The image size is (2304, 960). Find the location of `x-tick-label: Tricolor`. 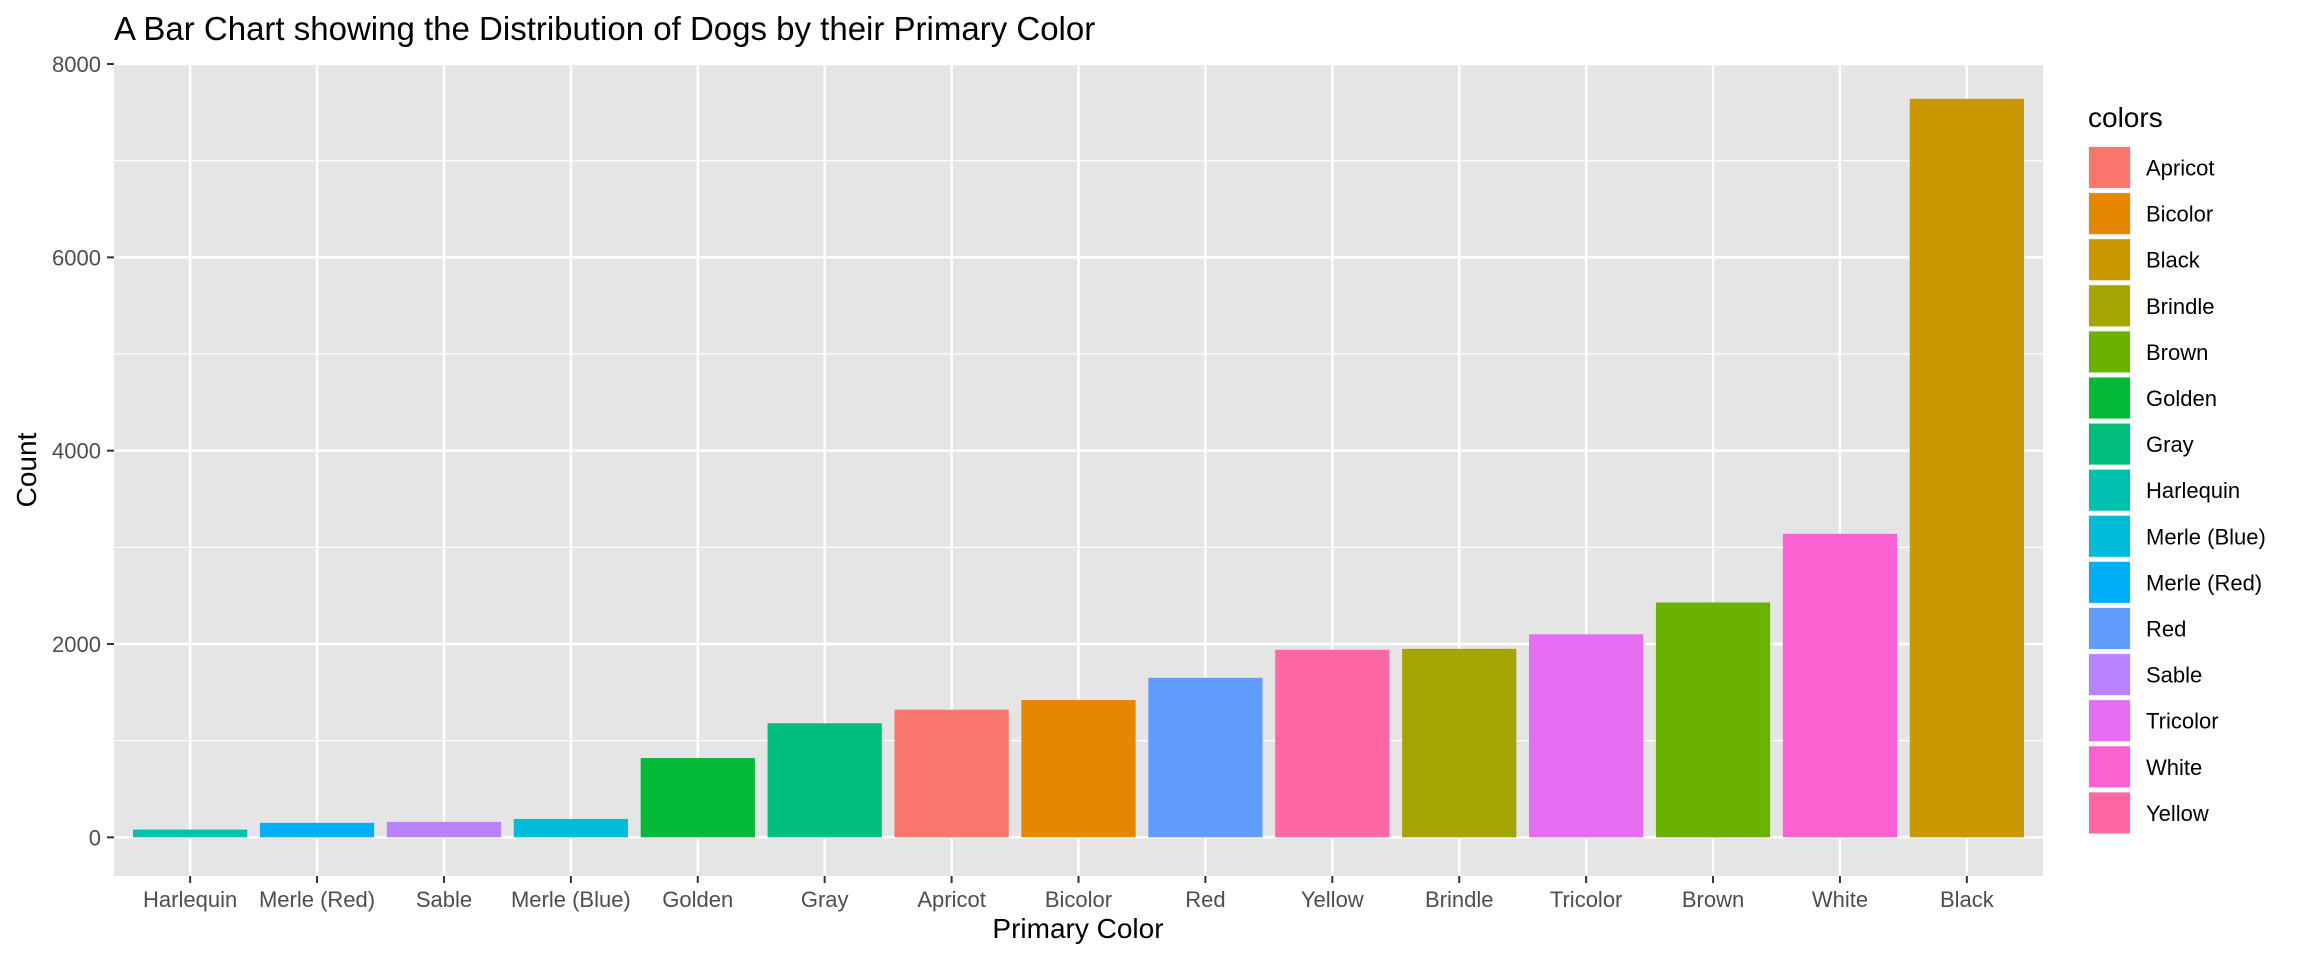

x-tick-label: Tricolor is located at coordinates (1586, 899).